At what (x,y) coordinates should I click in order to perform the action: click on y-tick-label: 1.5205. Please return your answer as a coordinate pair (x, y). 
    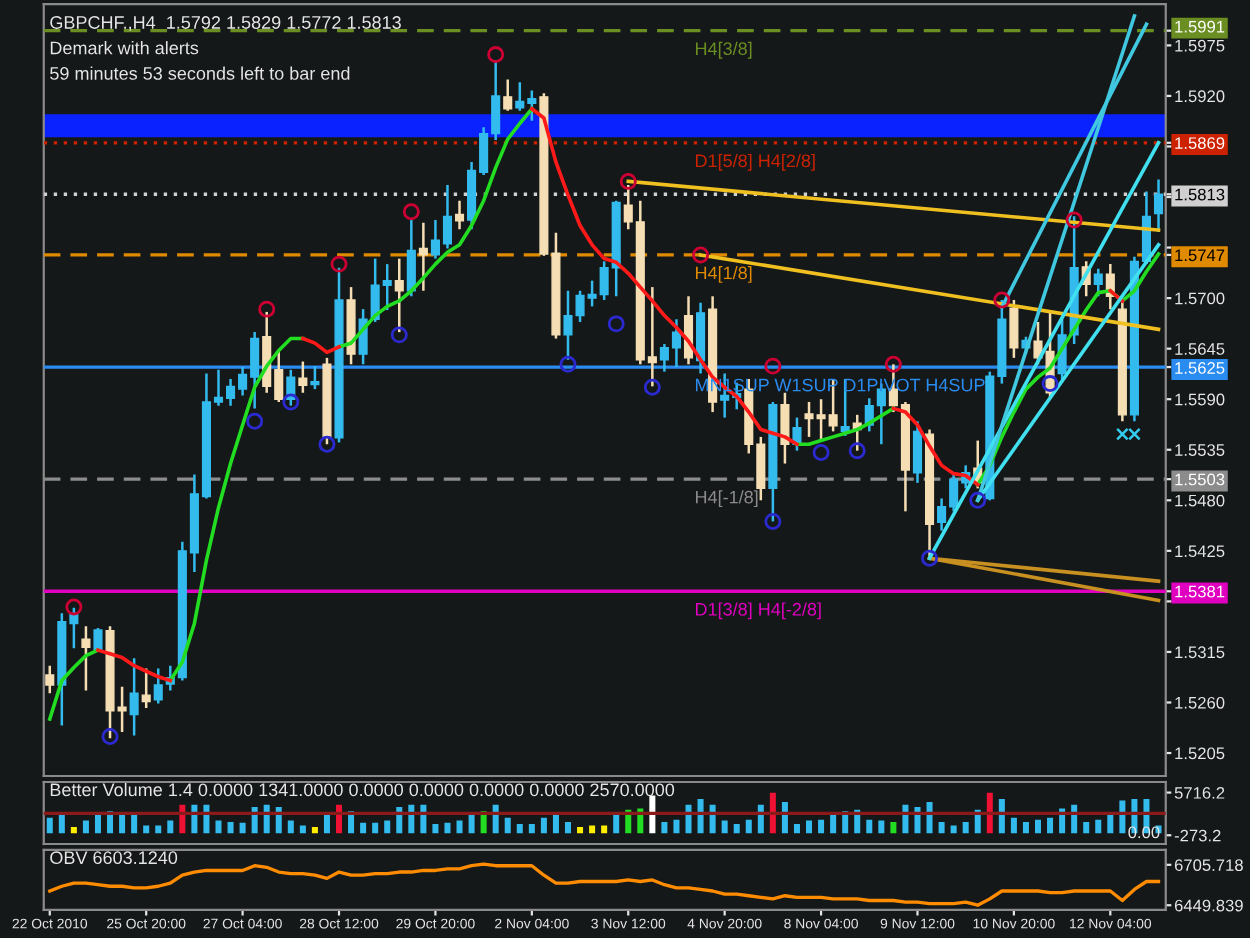
    Looking at the image, I should click on (1200, 753).